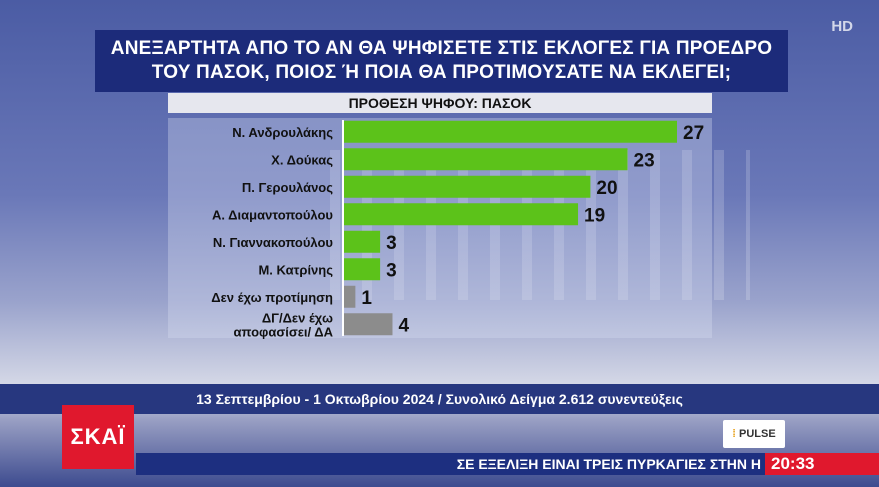  I want to click on category-label-line: Ν. Ανδρουλάκης, so click(282, 132).